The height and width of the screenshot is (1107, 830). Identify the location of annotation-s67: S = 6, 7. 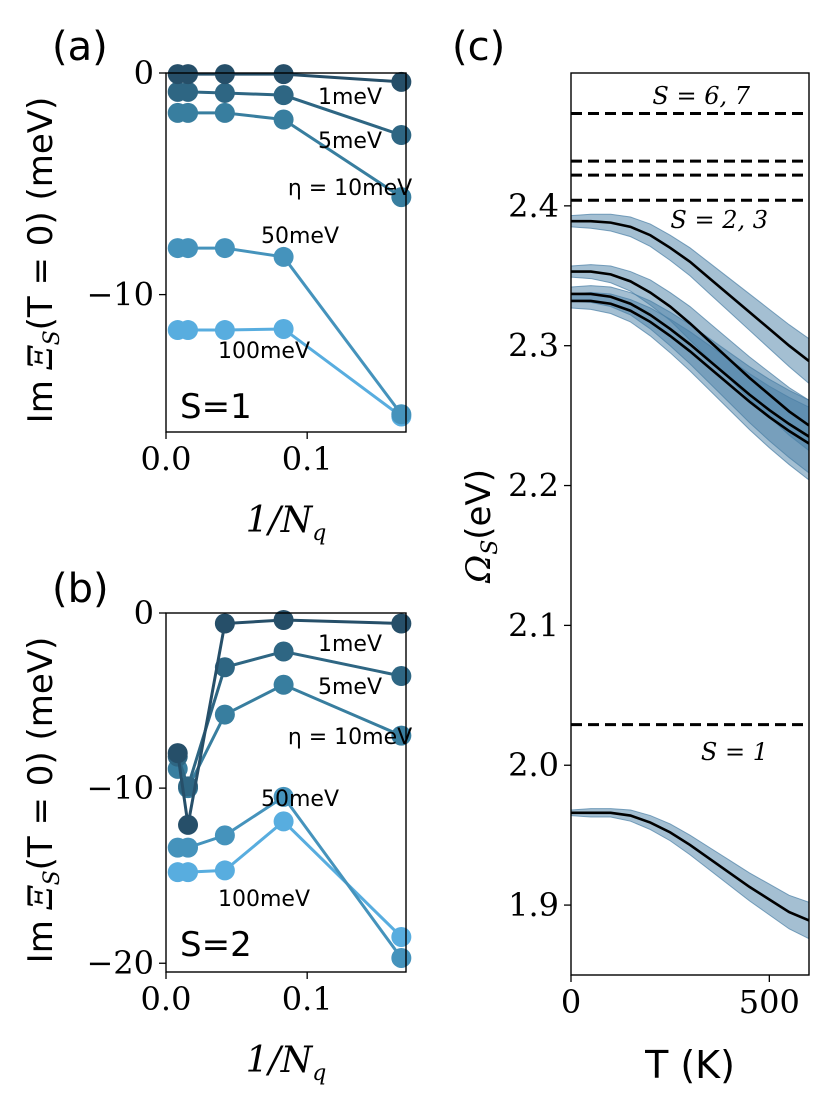
(701, 96).